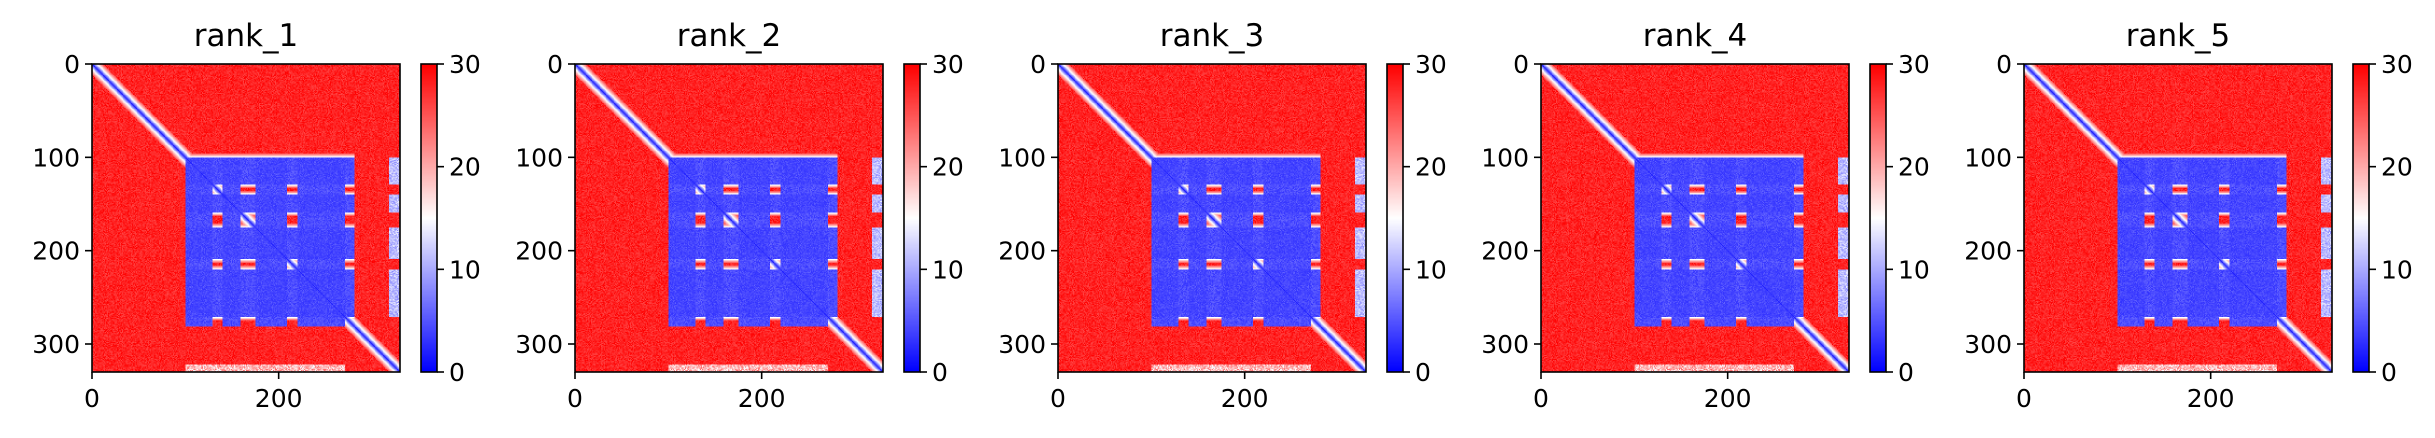 This screenshot has width=2435, height=438. What do you see at coordinates (729, 36) in the screenshot?
I see `panel-title: rank_2` at bounding box center [729, 36].